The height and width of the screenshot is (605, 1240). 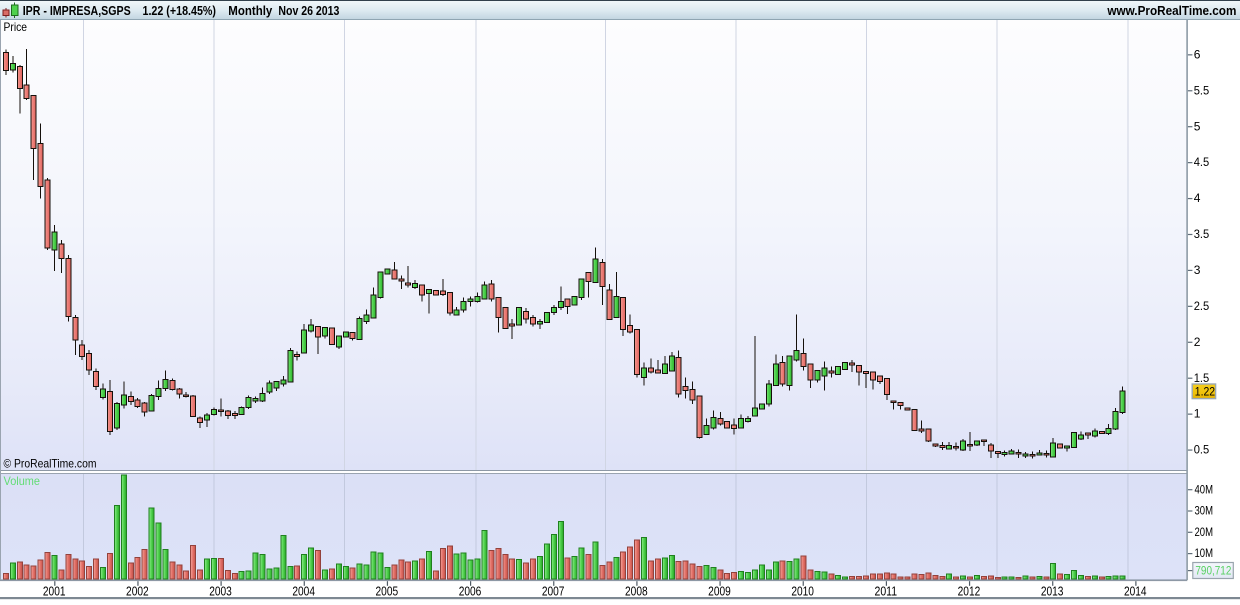 What do you see at coordinates (1171, 11) in the screenshot?
I see `svg-text: www.ProRealTime.com` at bounding box center [1171, 11].